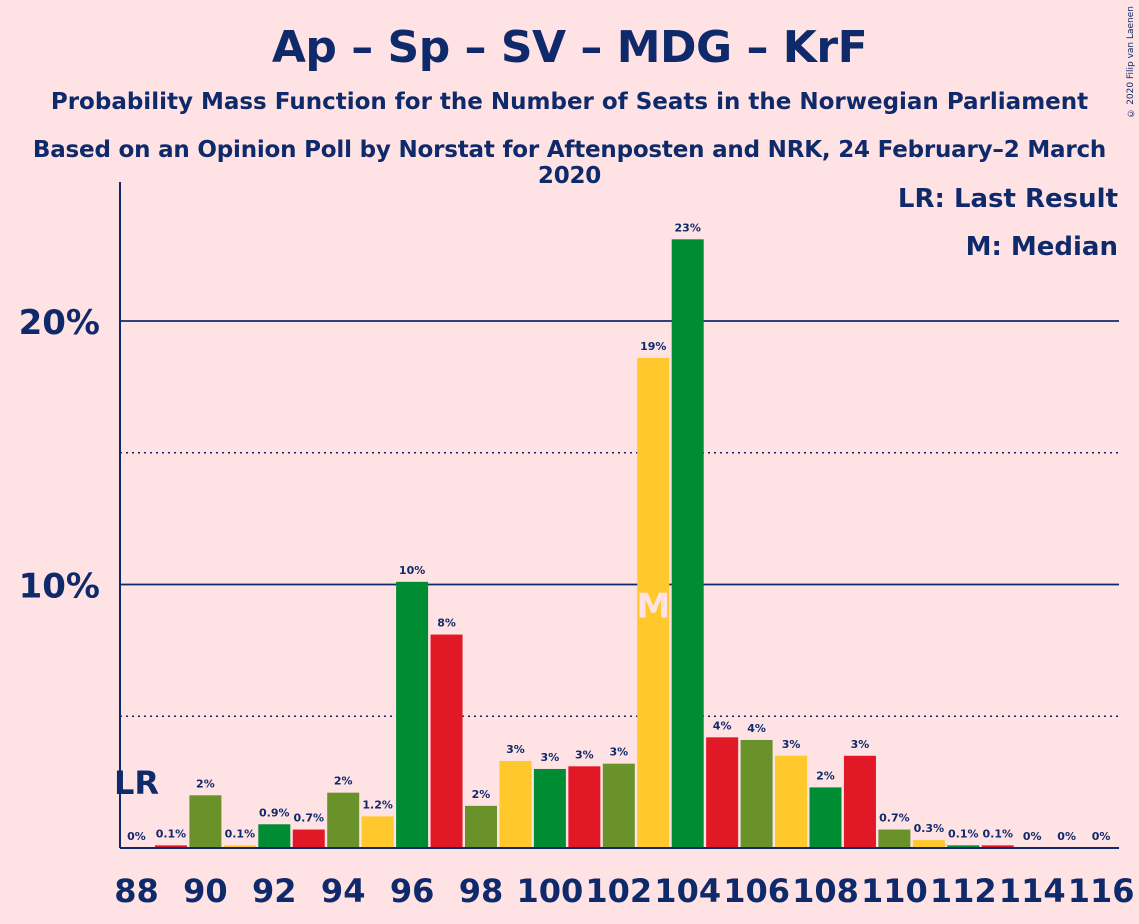 The height and width of the screenshot is (924, 1139). Describe the element at coordinates (929, 828) in the screenshot. I see `bar-value-label: 0.3%` at that location.